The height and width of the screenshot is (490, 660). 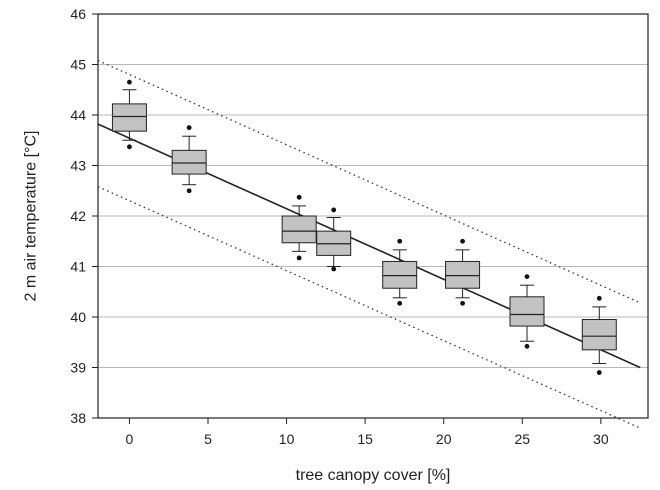 What do you see at coordinates (208, 439) in the screenshot?
I see `x-tick-label: 5` at bounding box center [208, 439].